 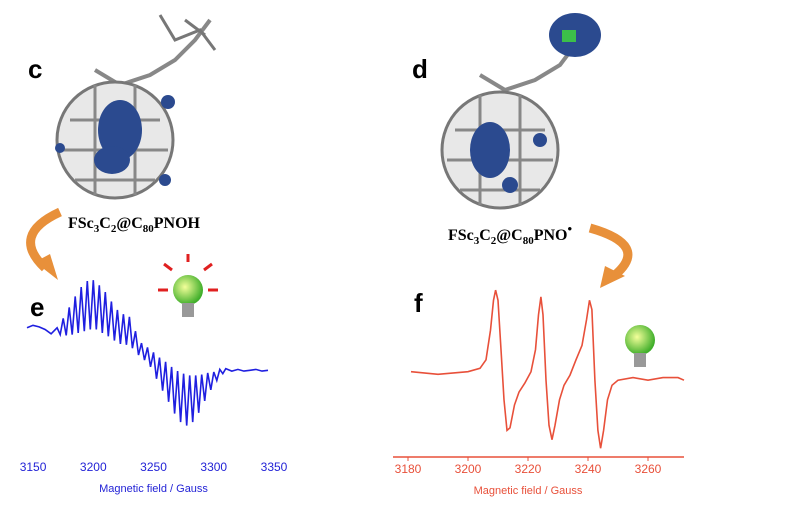 What do you see at coordinates (418, 303) in the screenshot?
I see `panel-label: f` at bounding box center [418, 303].